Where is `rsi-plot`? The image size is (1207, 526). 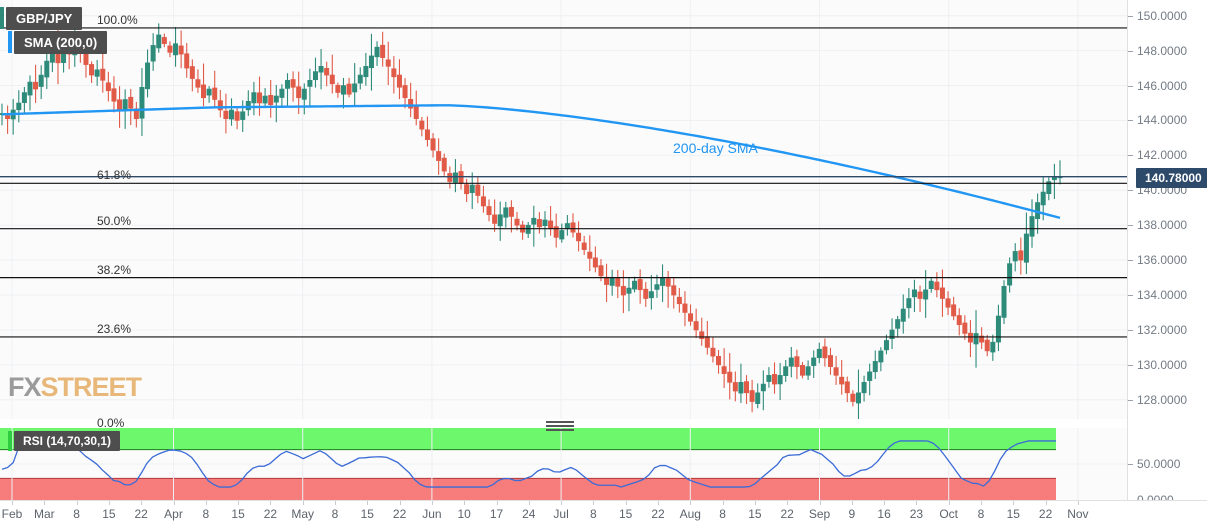
rsi-plot is located at coordinates (563, 464).